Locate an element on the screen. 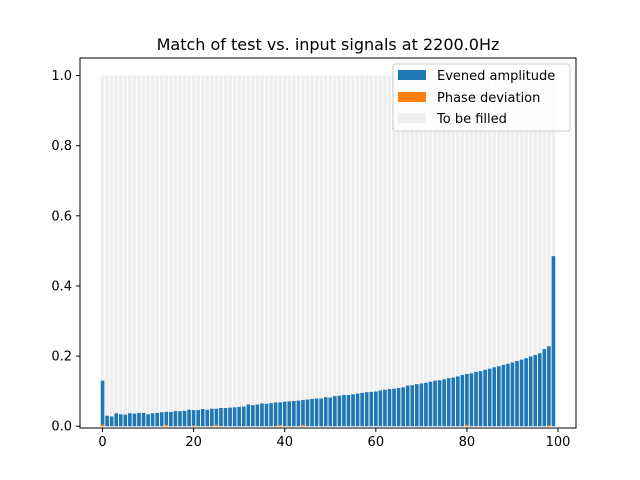 The width and height of the screenshot is (640, 480). legend-swatch-evened-amplitude is located at coordinates (412, 75).